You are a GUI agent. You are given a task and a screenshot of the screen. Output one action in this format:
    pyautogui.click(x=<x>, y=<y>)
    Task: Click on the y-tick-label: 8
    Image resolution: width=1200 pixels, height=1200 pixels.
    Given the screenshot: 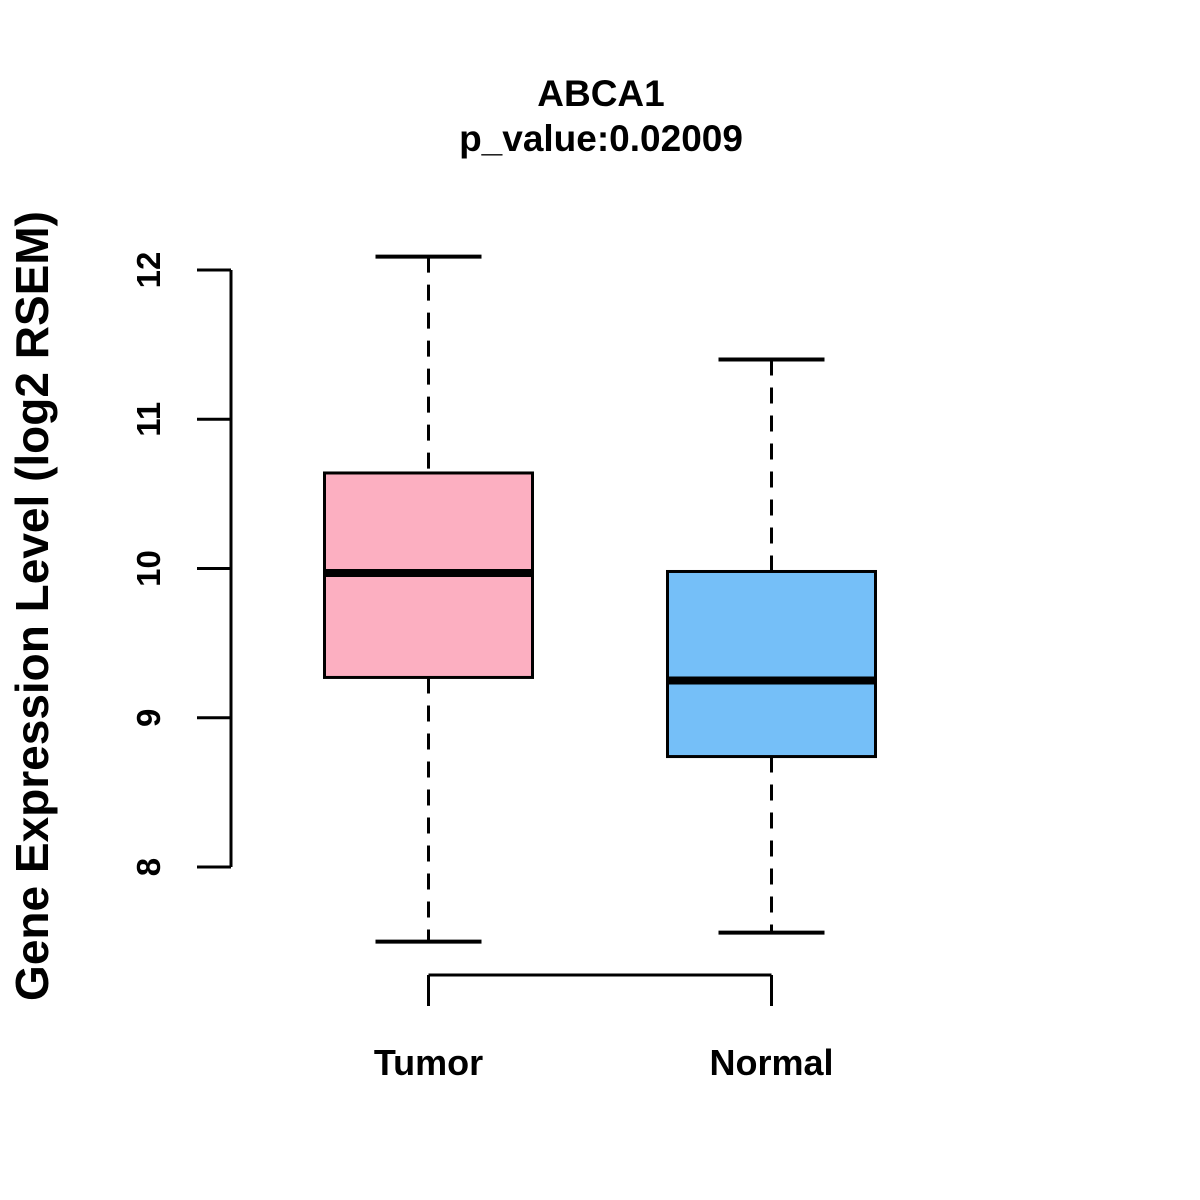 What is the action you would take?
    pyautogui.click(x=148, y=867)
    